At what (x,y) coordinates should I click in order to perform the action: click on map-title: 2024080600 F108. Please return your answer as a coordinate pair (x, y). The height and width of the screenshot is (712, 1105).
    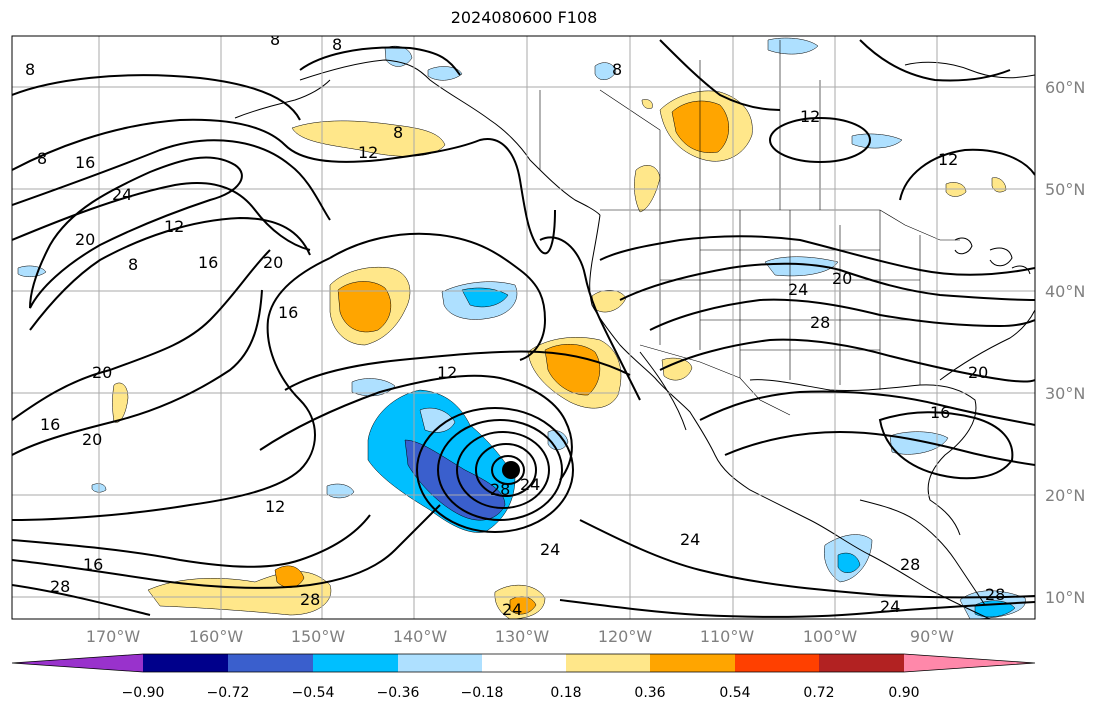
    Looking at the image, I should click on (524, 17).